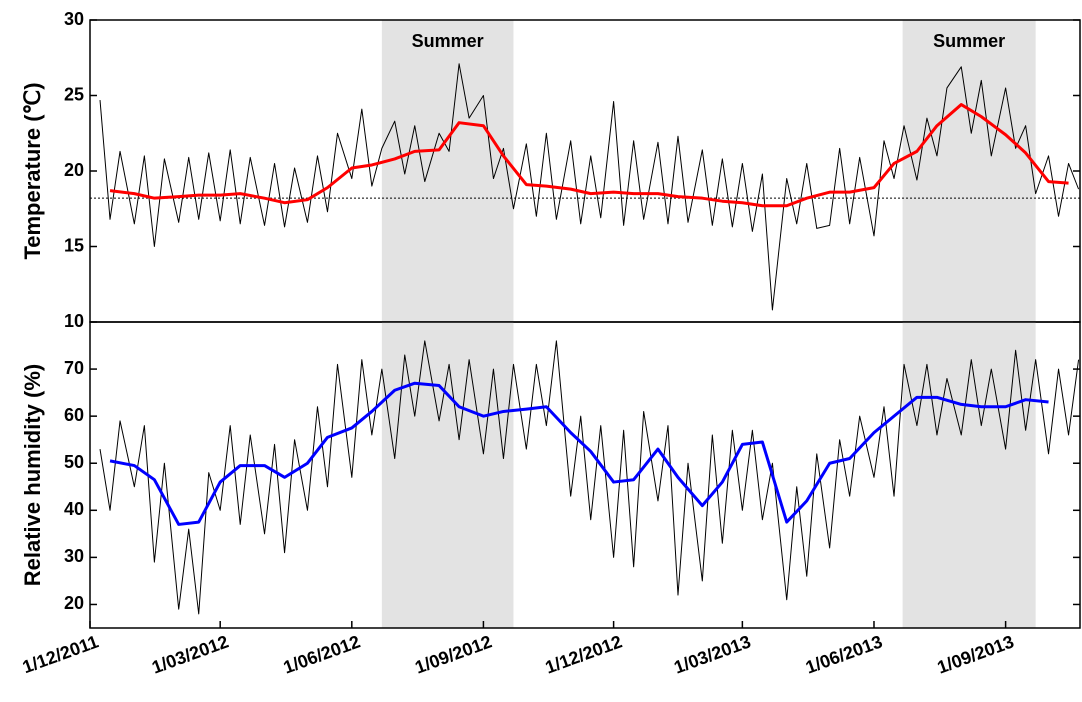 The image size is (1082, 702). I want to click on x-tick-label: 1/09/2012, so click(453, 654).